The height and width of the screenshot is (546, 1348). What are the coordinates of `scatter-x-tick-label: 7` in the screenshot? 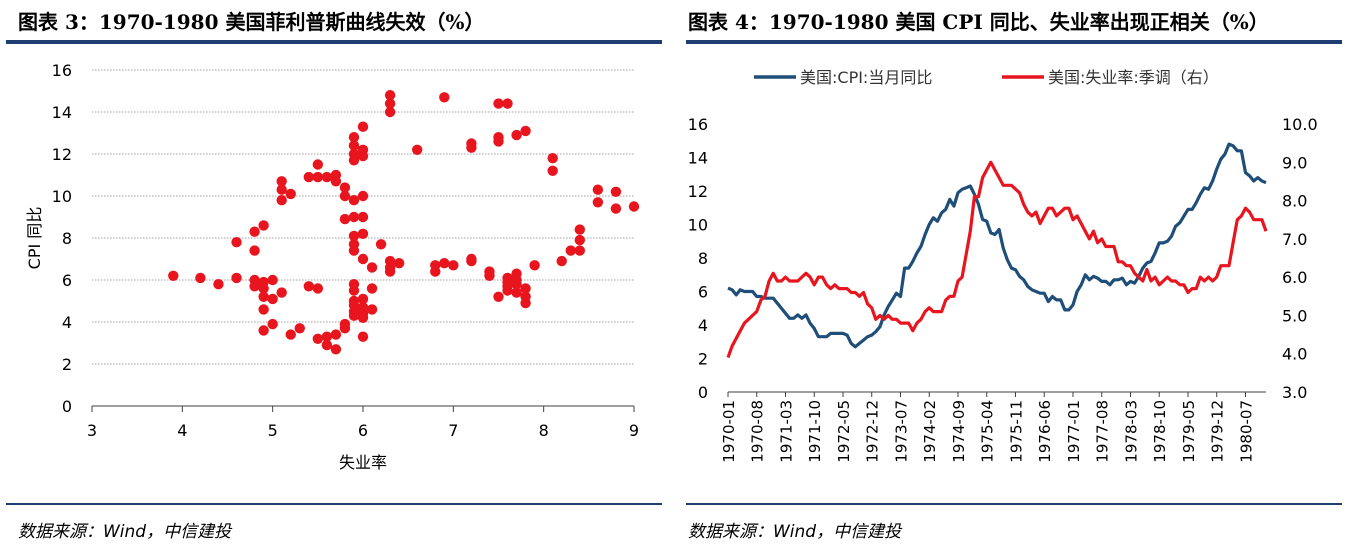 It's located at (453, 430).